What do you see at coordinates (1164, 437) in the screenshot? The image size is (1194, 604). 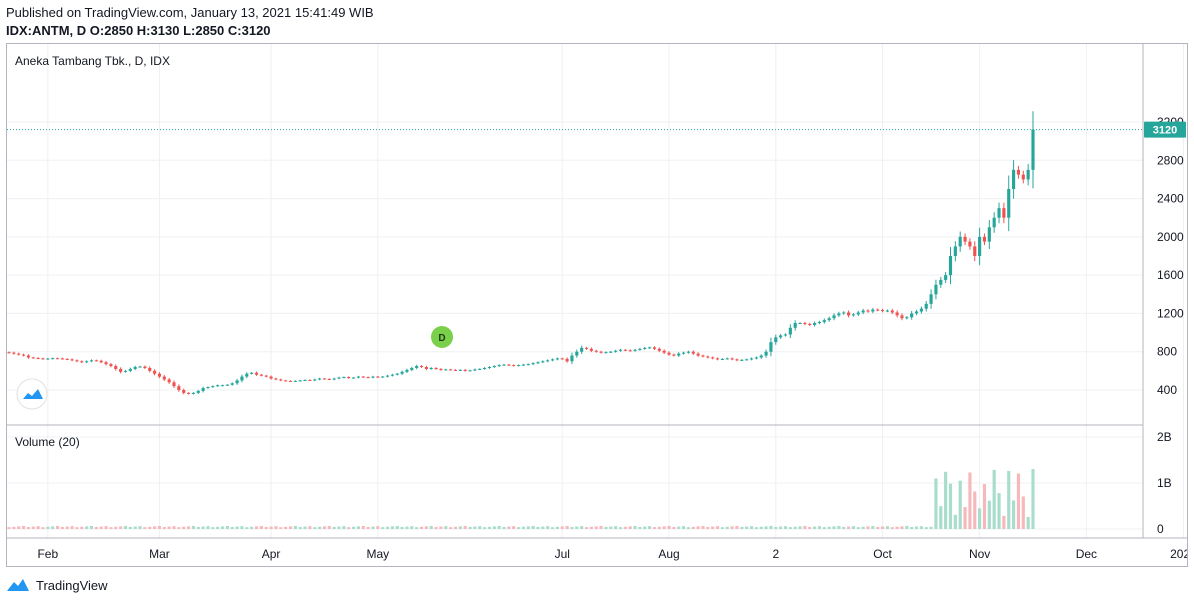 I see `volume-tick-label: 2B` at bounding box center [1164, 437].